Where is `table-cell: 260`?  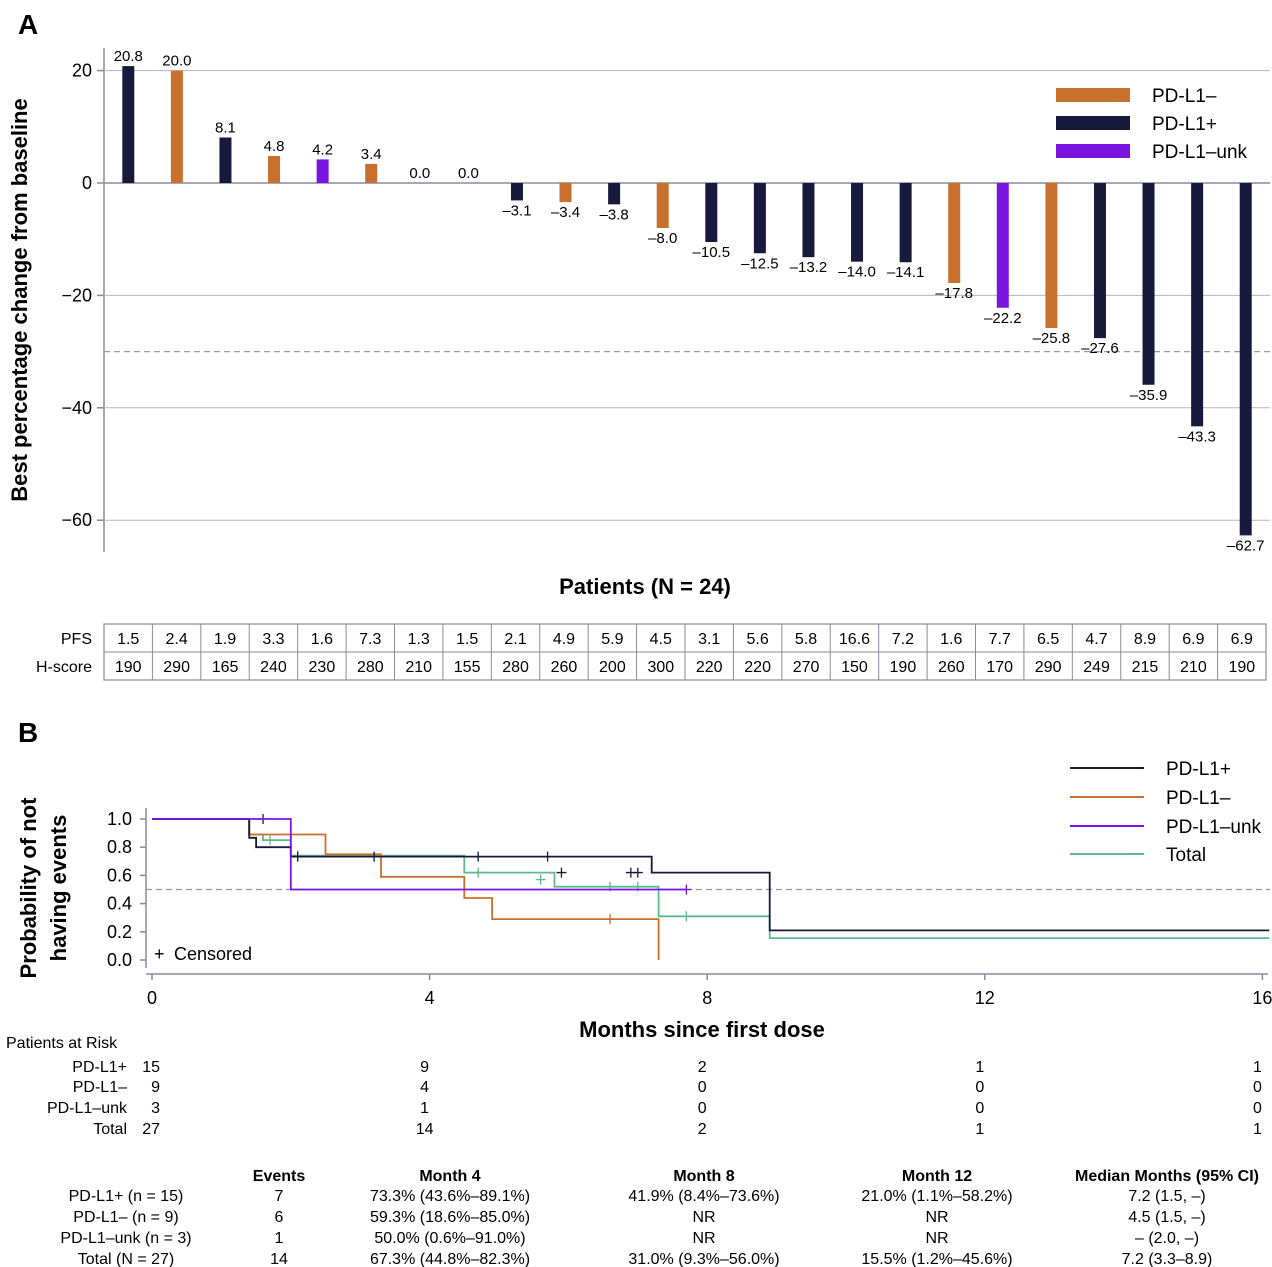 table-cell: 260 is located at coordinates (564, 667).